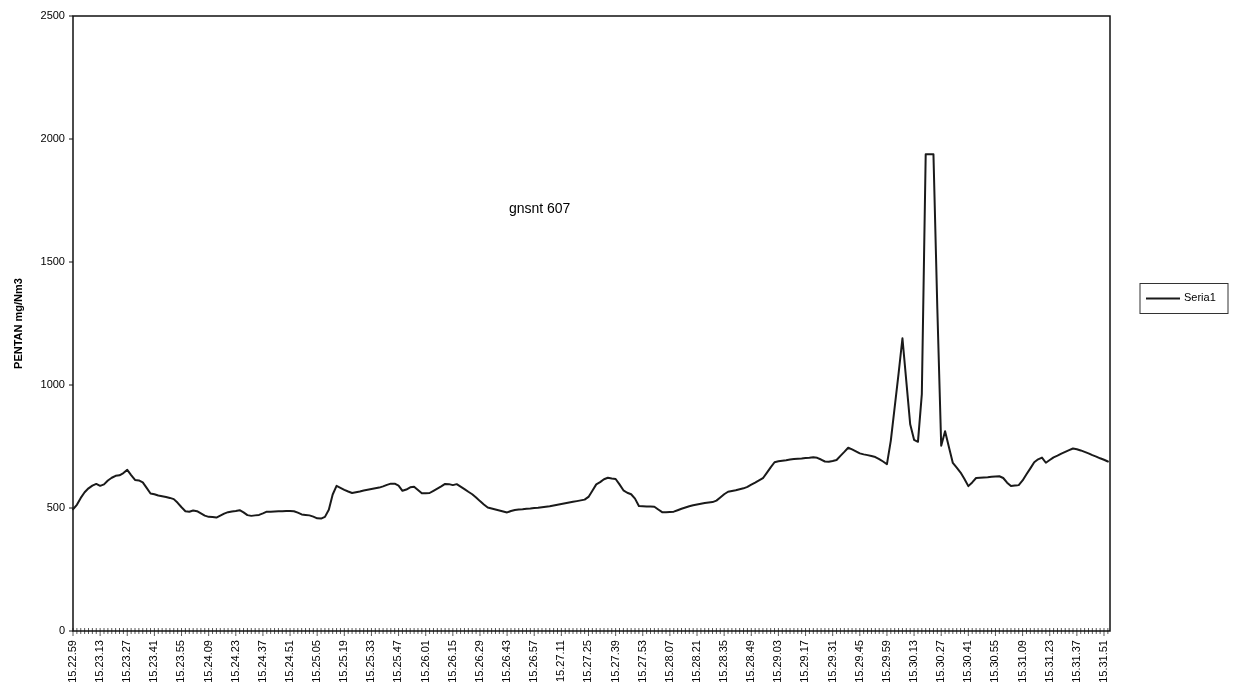 The height and width of the screenshot is (699, 1243). I want to click on x-tick-label: 15.31.23, so click(1048, 661).